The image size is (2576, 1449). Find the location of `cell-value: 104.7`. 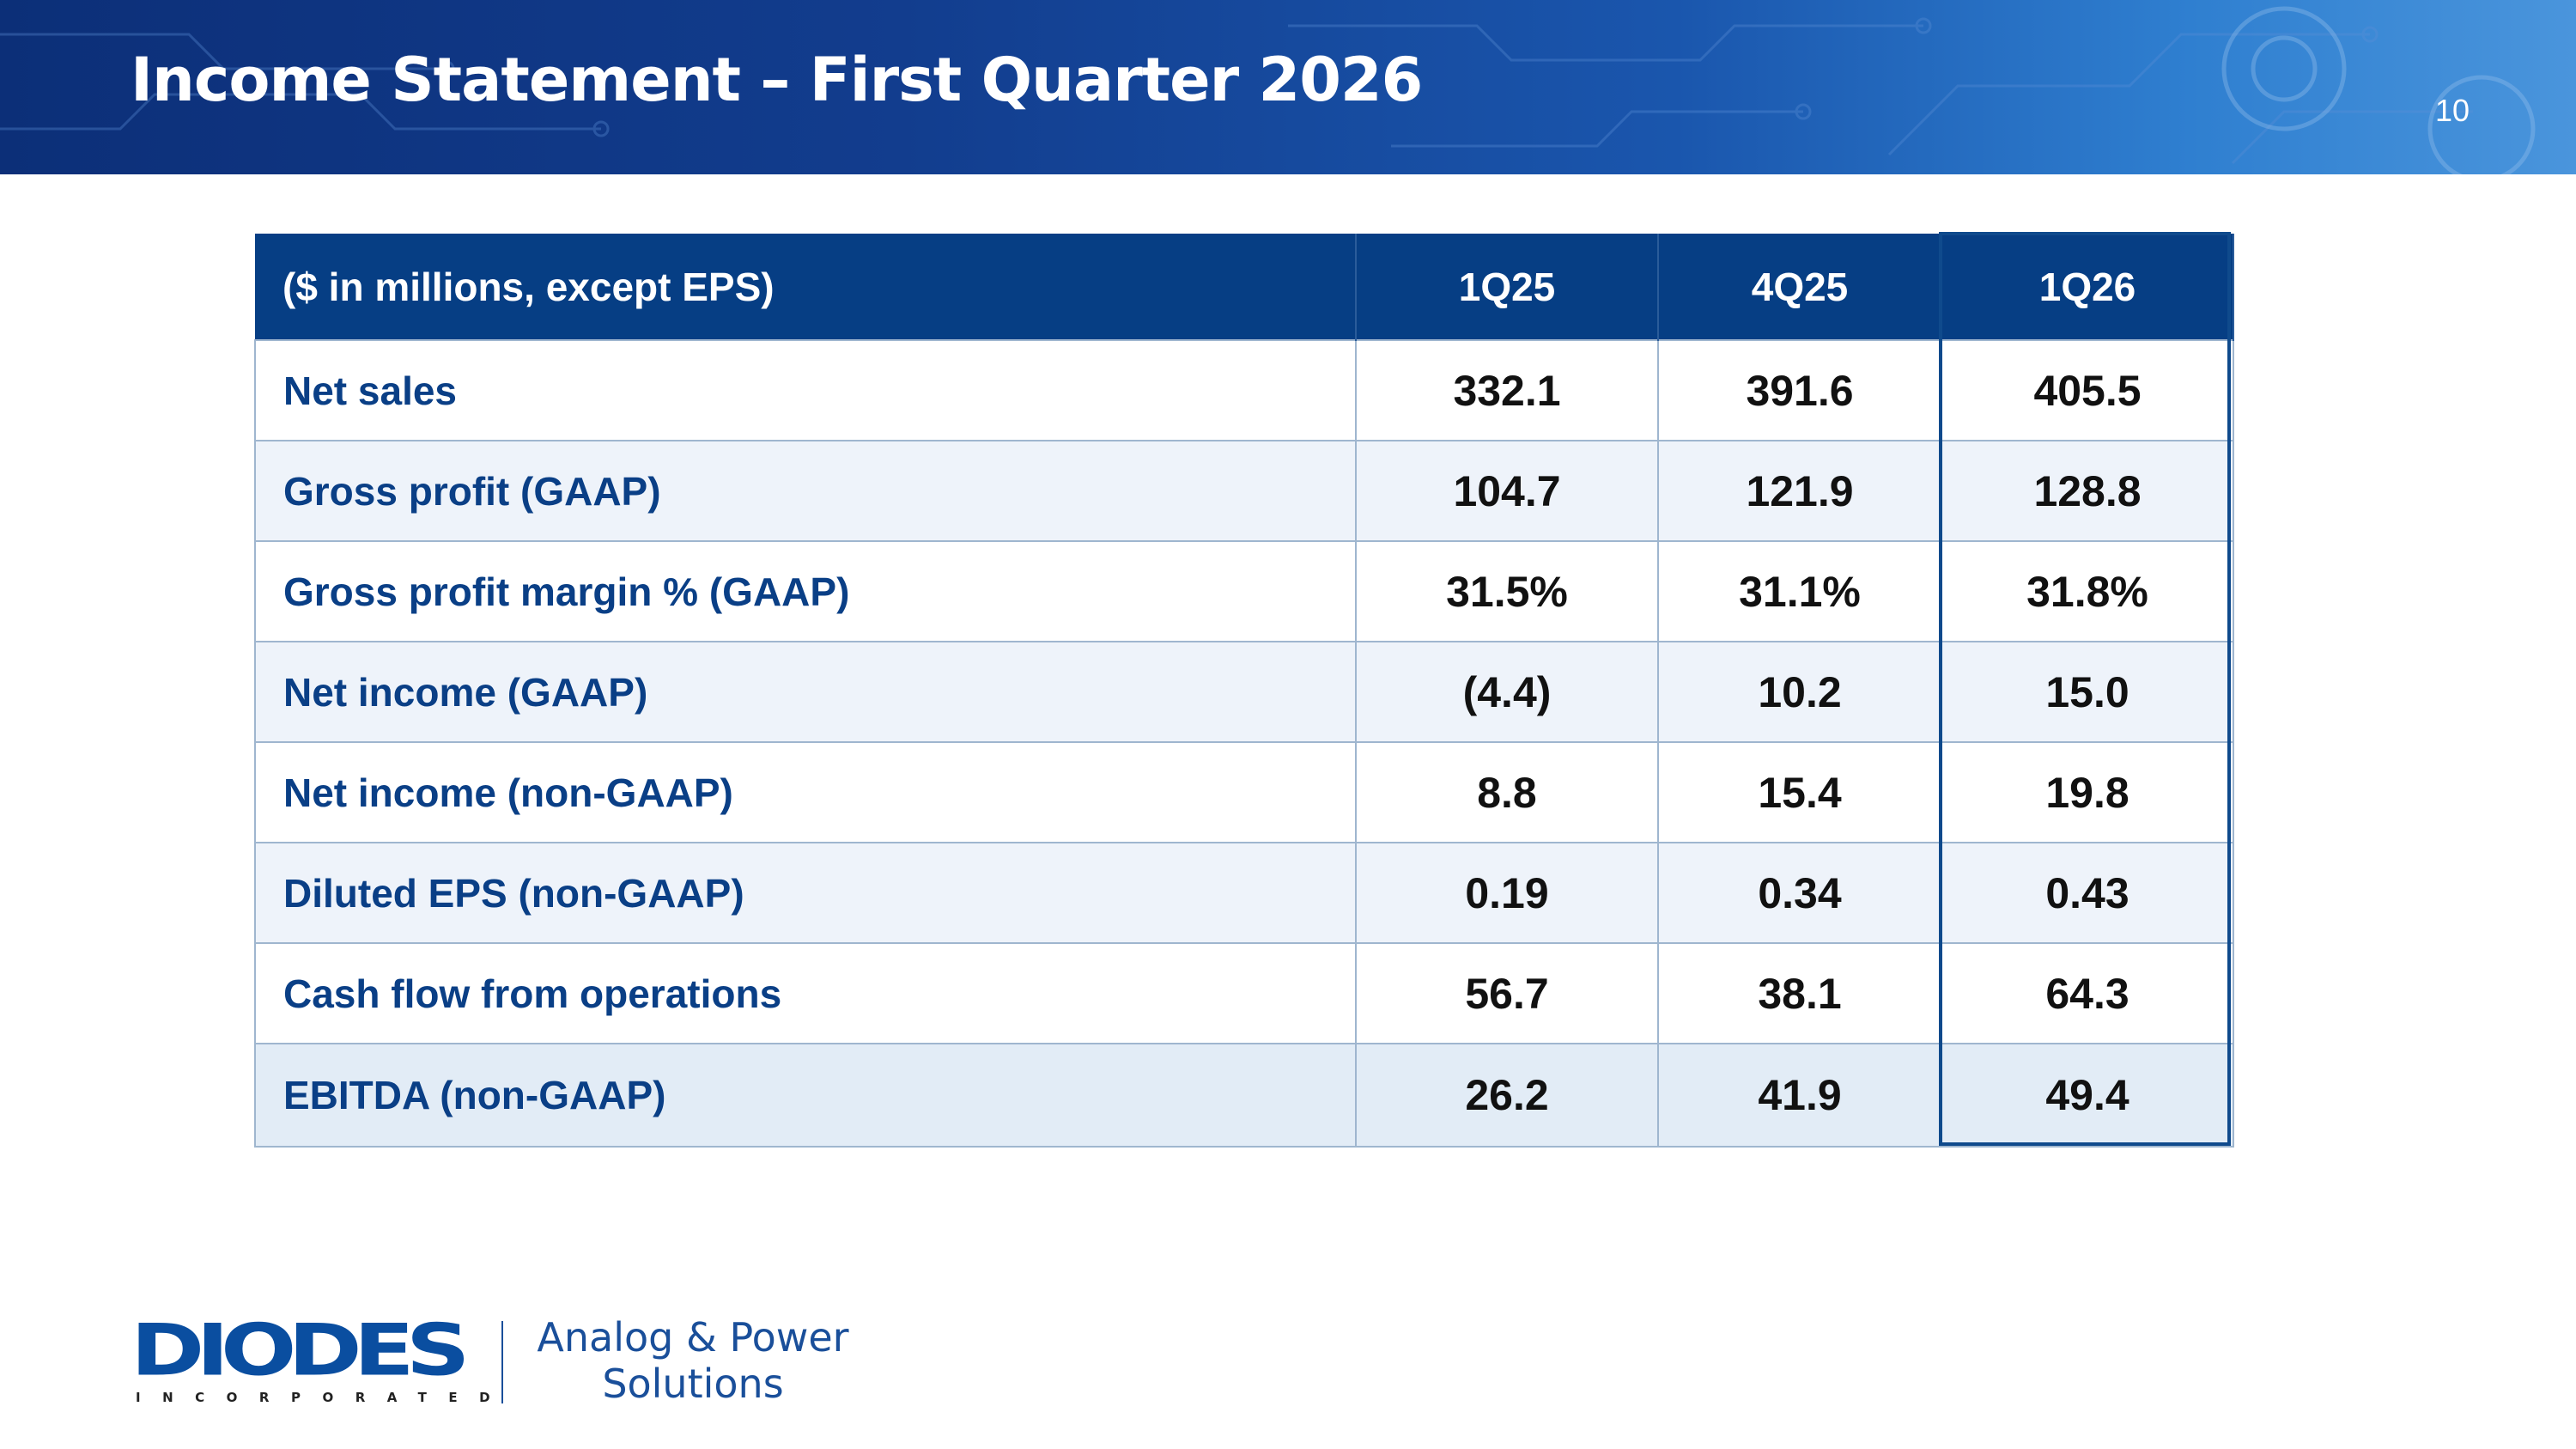

cell-value: 104.7 is located at coordinates (1507, 491).